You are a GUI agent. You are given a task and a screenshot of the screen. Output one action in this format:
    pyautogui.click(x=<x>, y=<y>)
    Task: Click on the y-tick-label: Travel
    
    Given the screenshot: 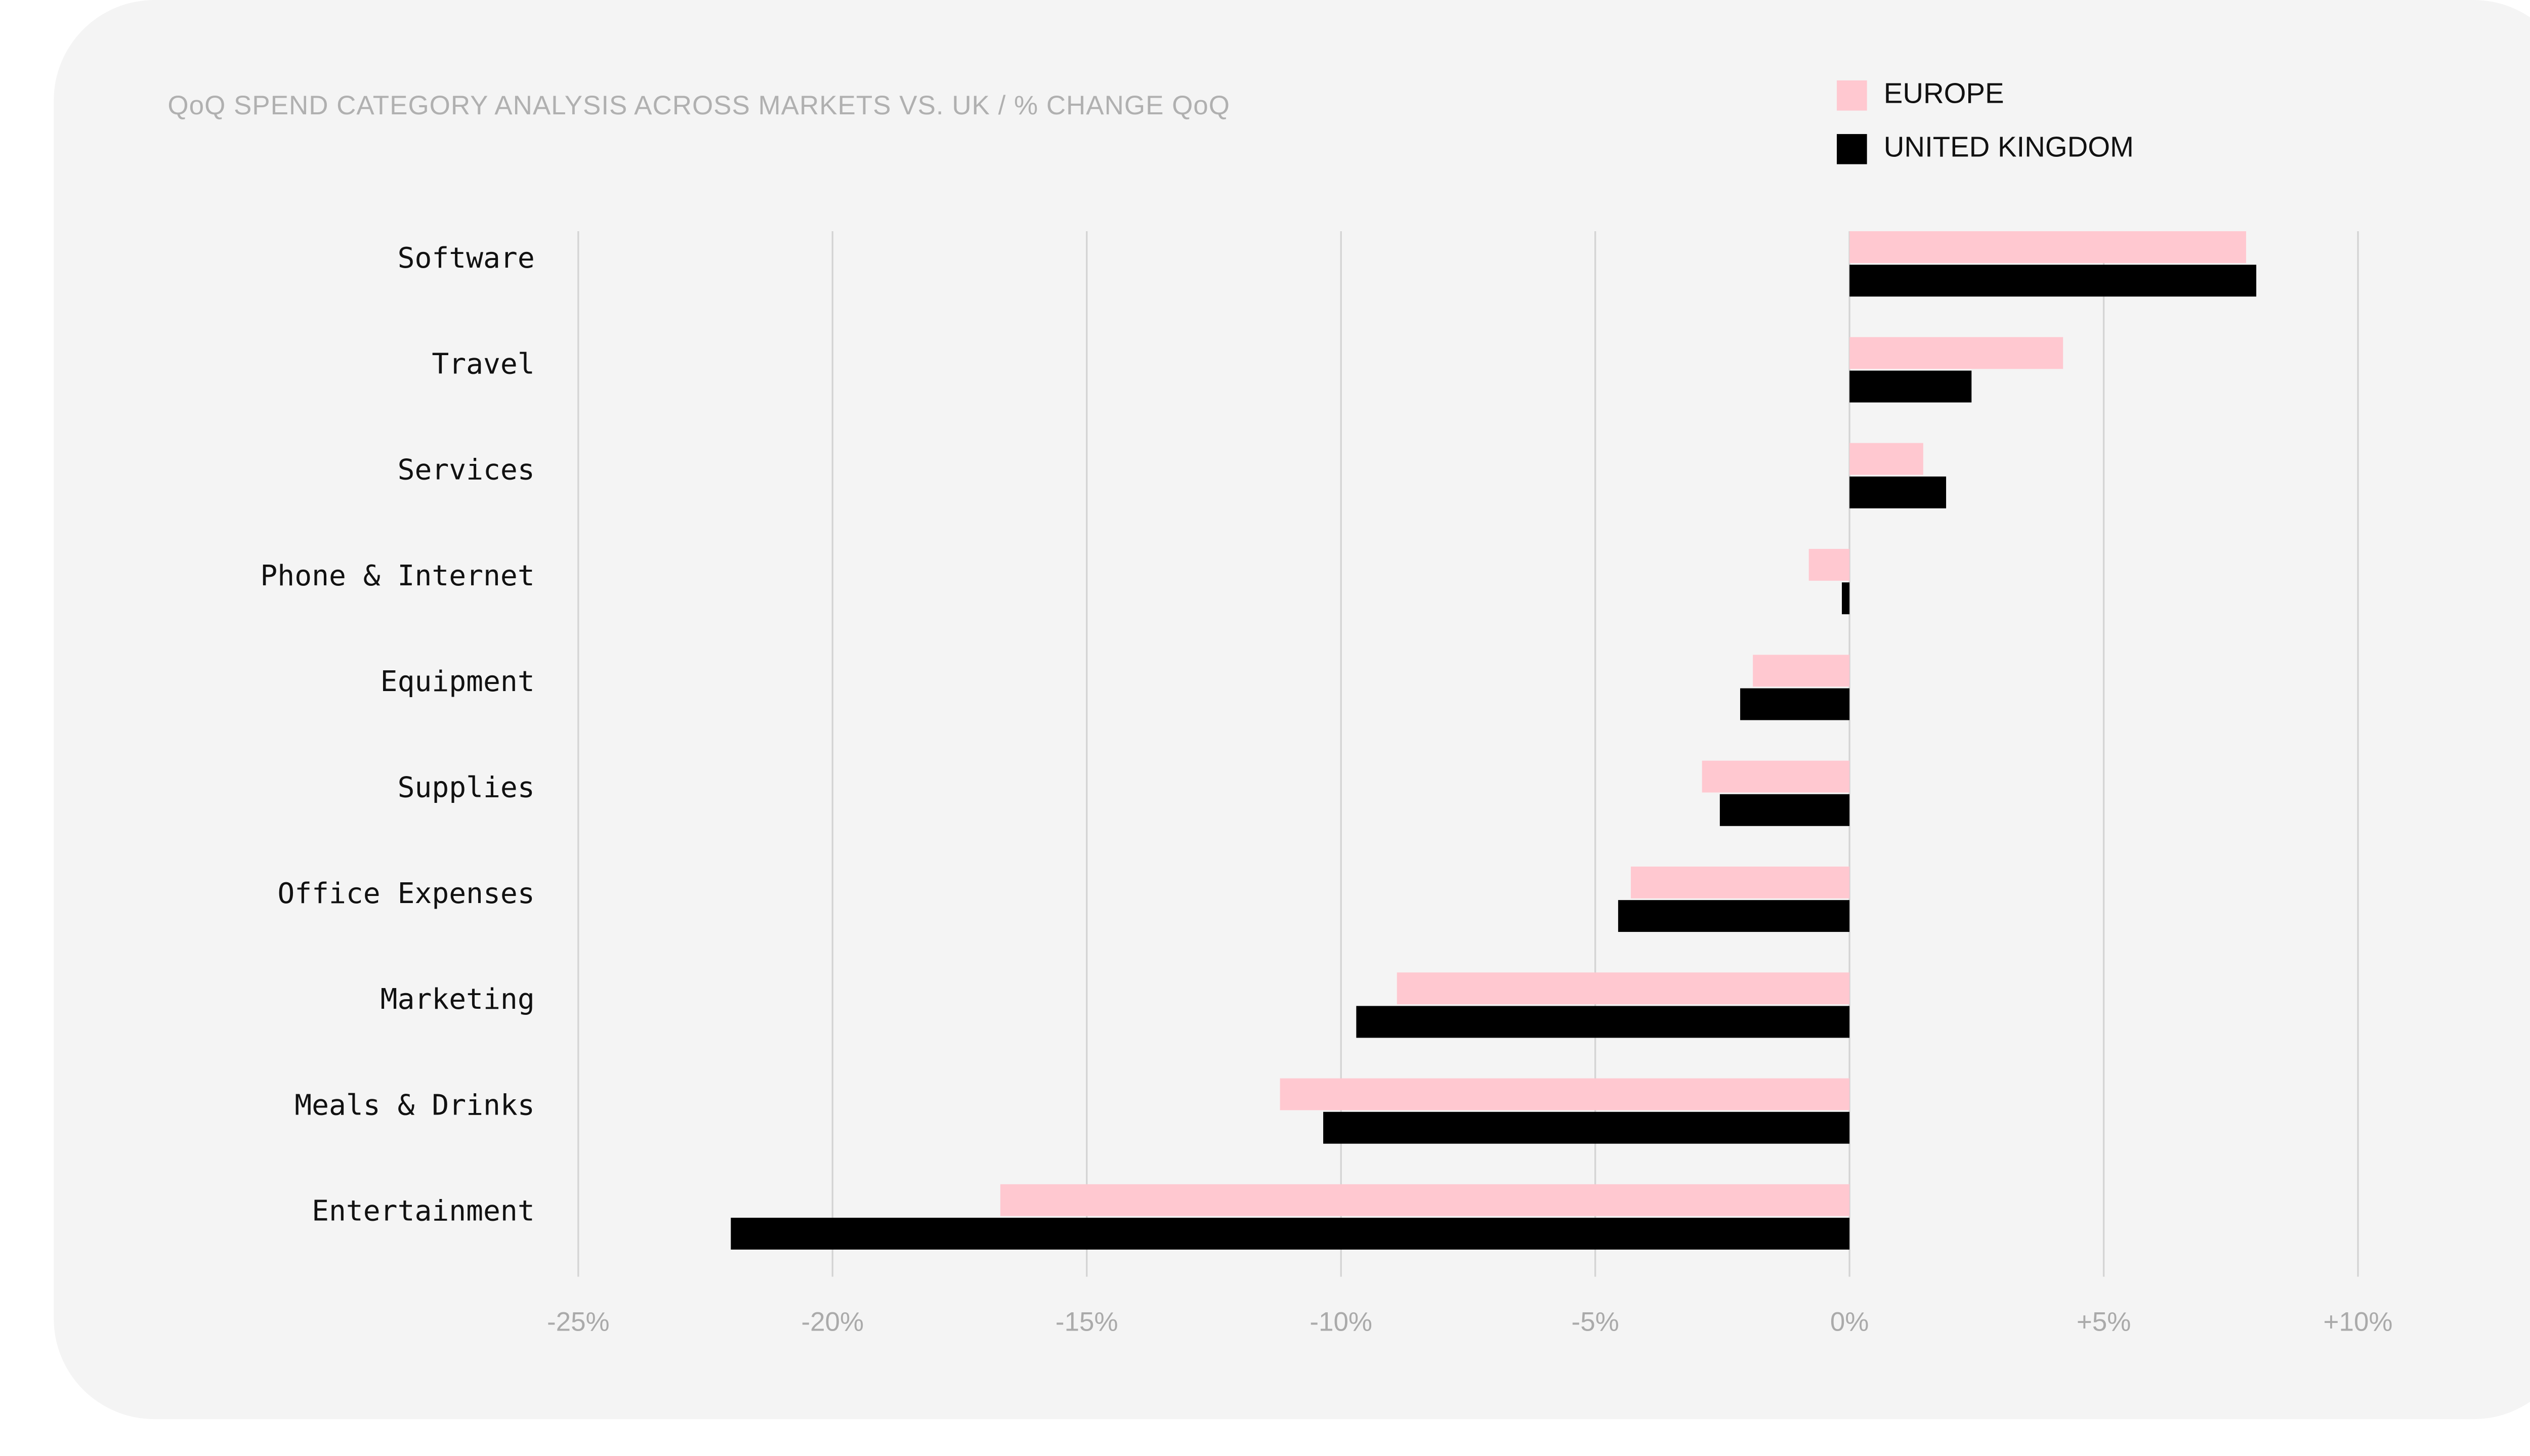 What is the action you would take?
    pyautogui.click(x=483, y=364)
    